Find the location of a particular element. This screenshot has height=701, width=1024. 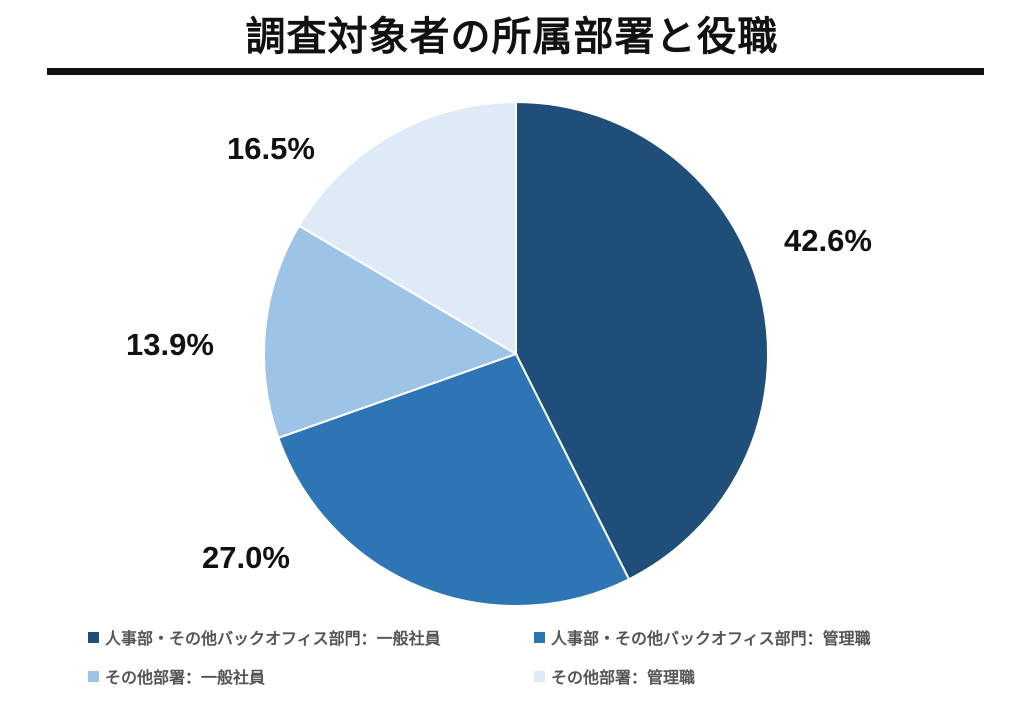

legend-item-hr-staff: 人事部・その他バックオフィス部門：一般社員 is located at coordinates (311, 637).